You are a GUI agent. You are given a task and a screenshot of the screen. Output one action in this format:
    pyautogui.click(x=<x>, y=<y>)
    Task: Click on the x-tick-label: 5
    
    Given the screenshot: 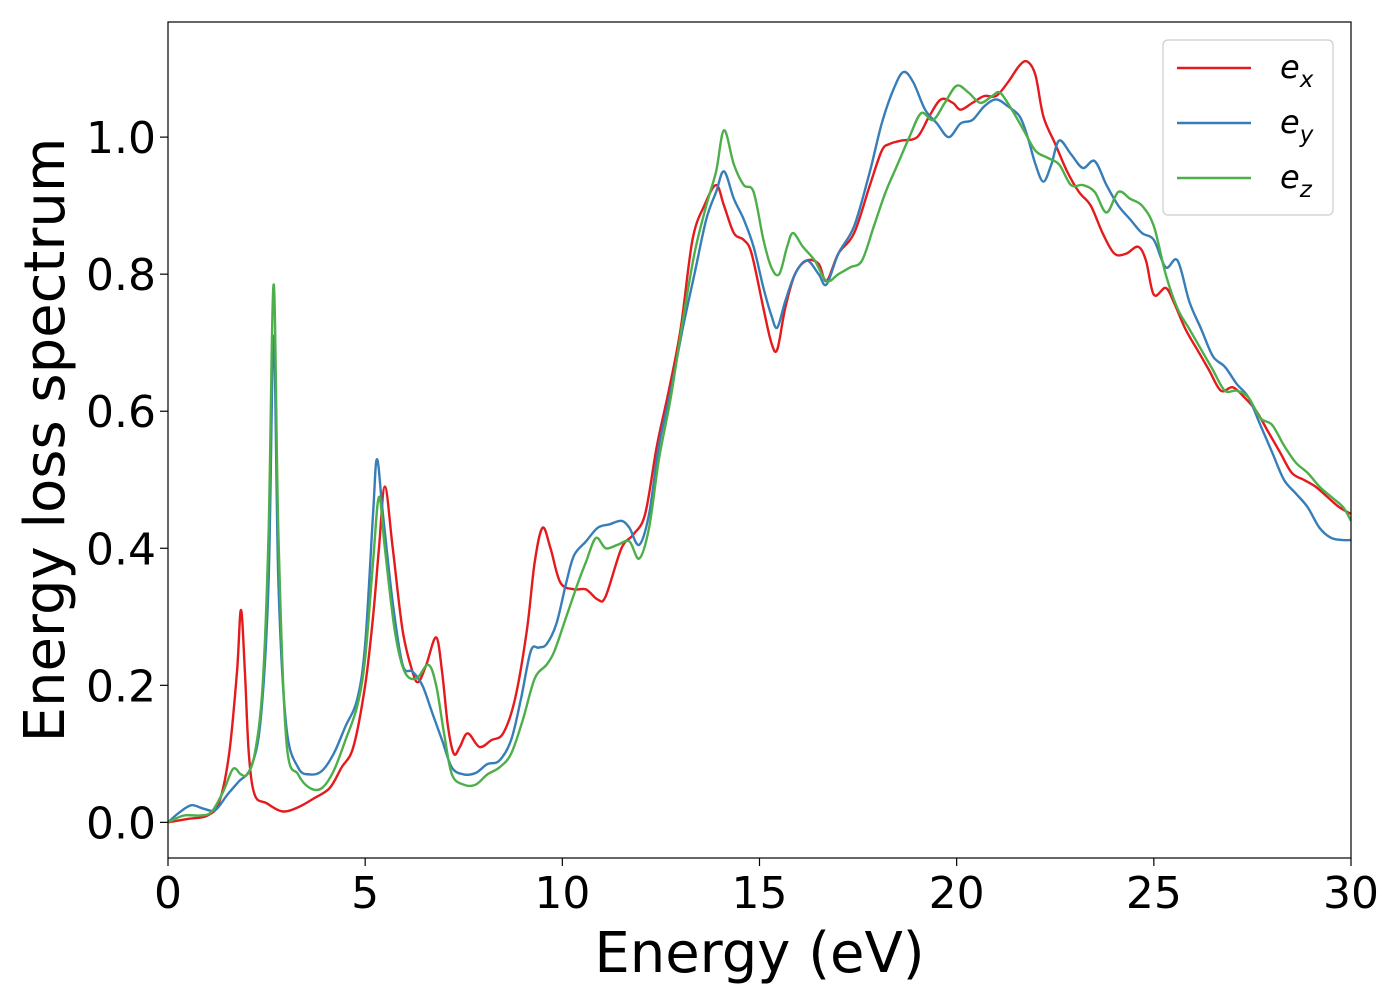 What is the action you would take?
    pyautogui.click(x=365, y=893)
    